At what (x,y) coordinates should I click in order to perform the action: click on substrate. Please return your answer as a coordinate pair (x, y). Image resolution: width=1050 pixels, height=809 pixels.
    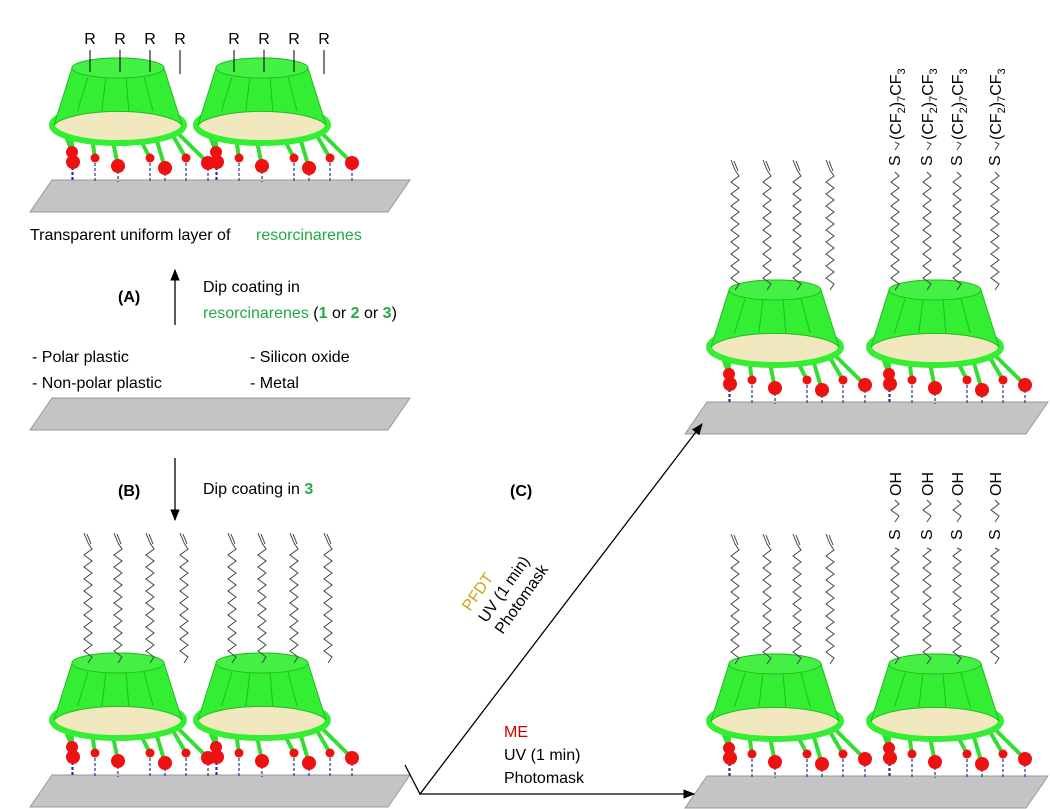
    Looking at the image, I should click on (866, 418).